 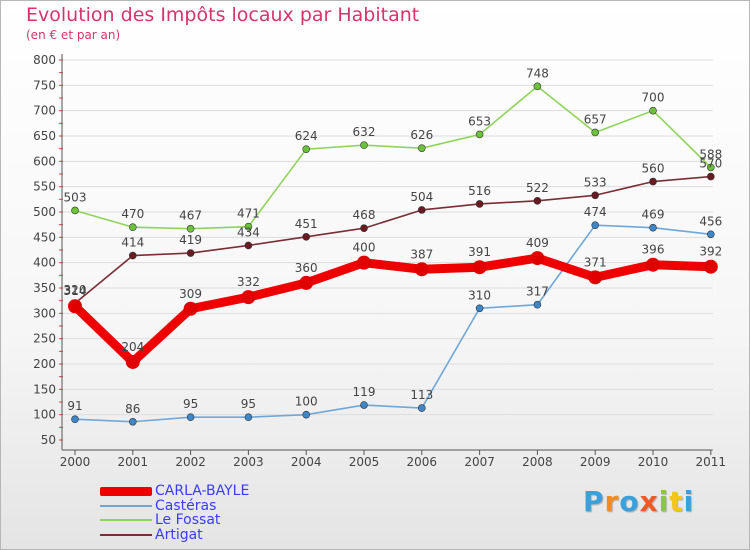 I want to click on data-label-le-fossat: 467, so click(x=190, y=216).